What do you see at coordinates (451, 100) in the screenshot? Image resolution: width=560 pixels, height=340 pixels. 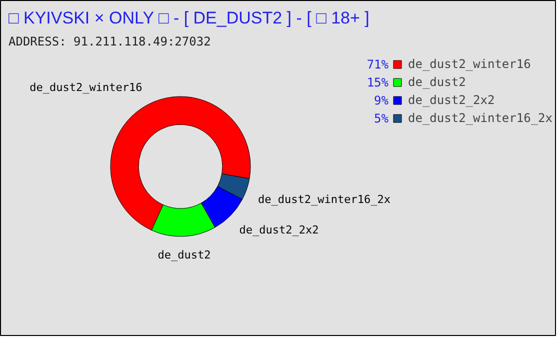 I see `legend-label: de_dust2_2x2` at bounding box center [451, 100].